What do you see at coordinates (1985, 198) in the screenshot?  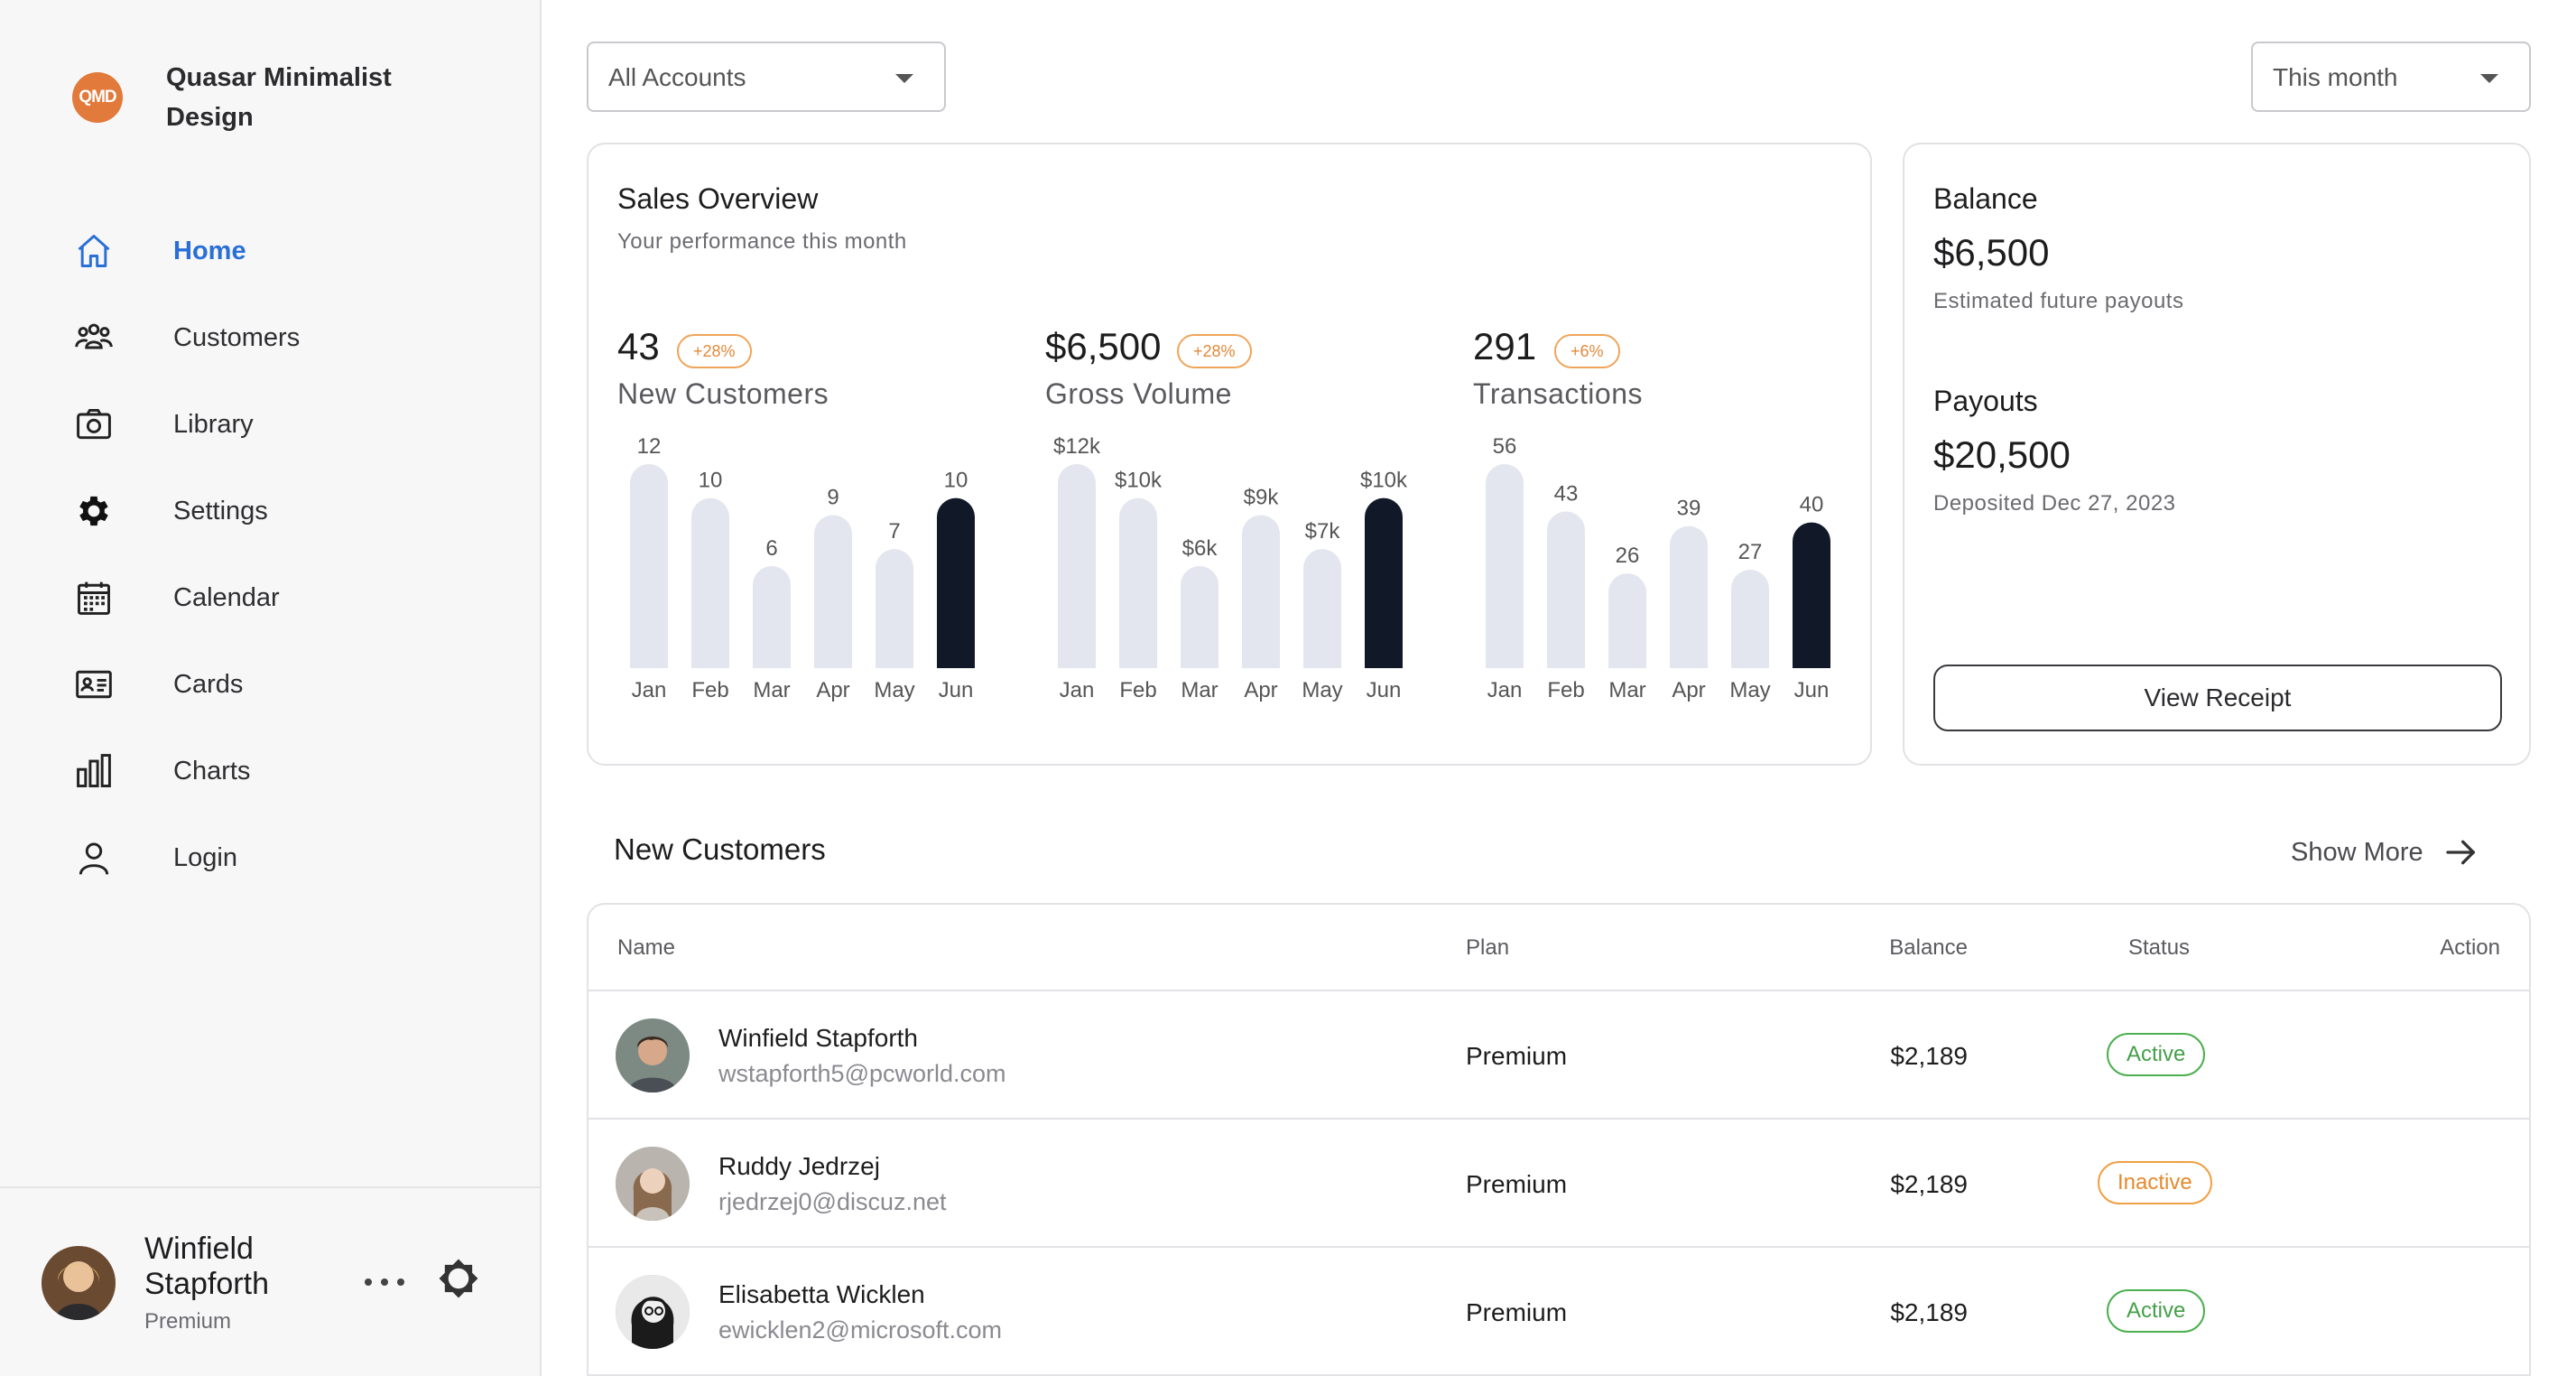 I see `balance-label: Balance` at bounding box center [1985, 198].